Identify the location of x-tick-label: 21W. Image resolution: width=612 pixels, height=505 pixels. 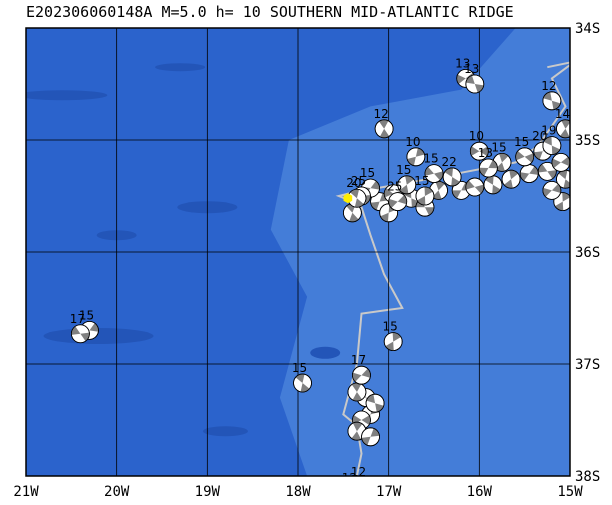
(26, 492).